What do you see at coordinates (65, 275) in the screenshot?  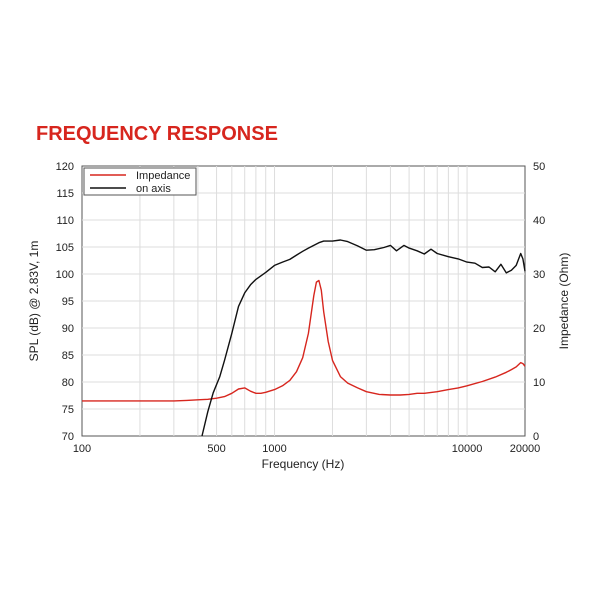 I see `y-left-tick-label: 100` at bounding box center [65, 275].